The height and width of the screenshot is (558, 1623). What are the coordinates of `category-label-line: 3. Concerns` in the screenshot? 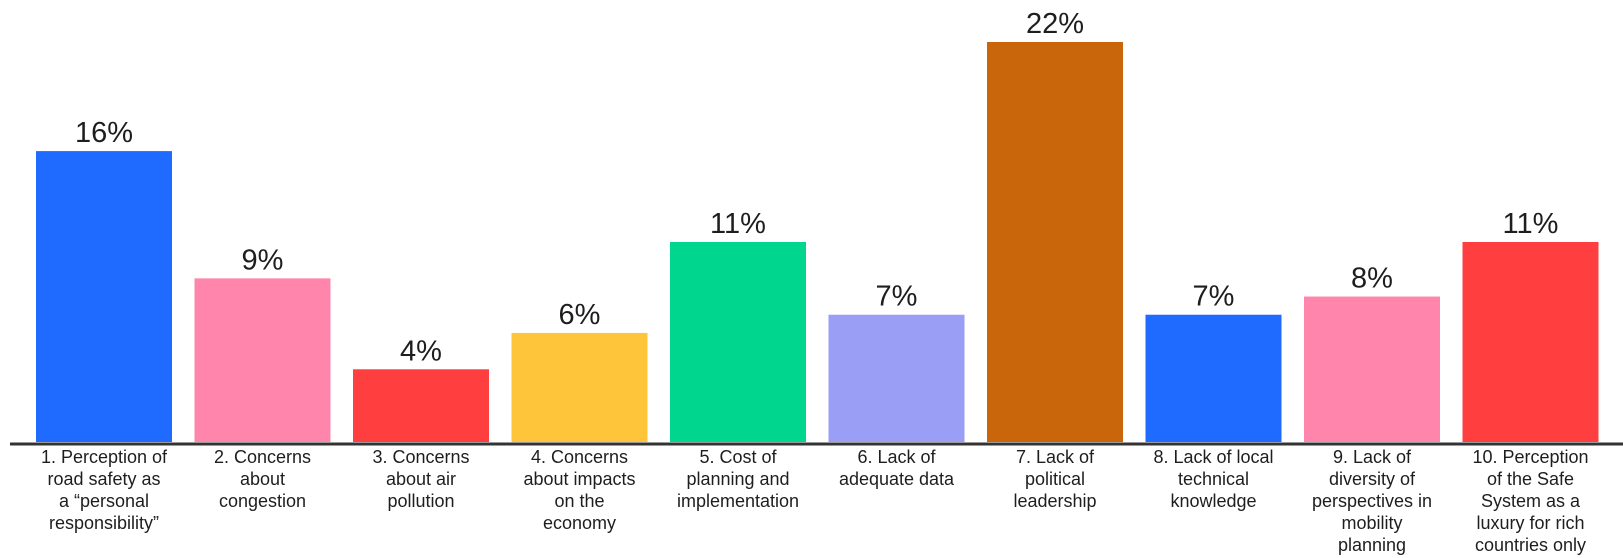 It's located at (421, 457).